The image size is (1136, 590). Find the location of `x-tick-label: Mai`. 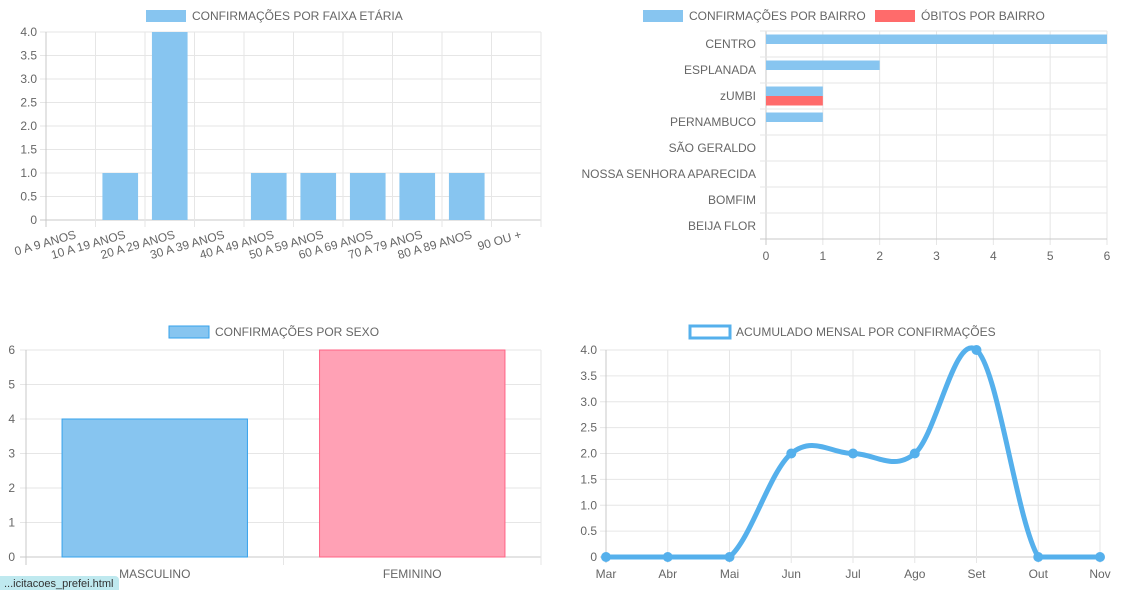

x-tick-label: Mai is located at coordinates (729, 574).